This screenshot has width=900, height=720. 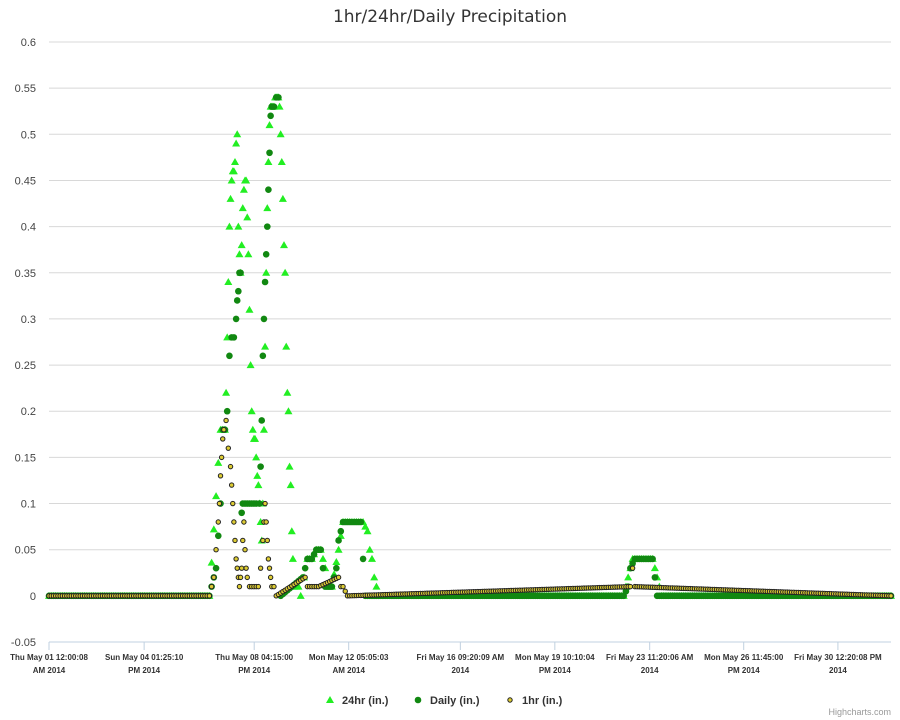 I want to click on legend-item: Daily (in.), so click(x=447, y=701).